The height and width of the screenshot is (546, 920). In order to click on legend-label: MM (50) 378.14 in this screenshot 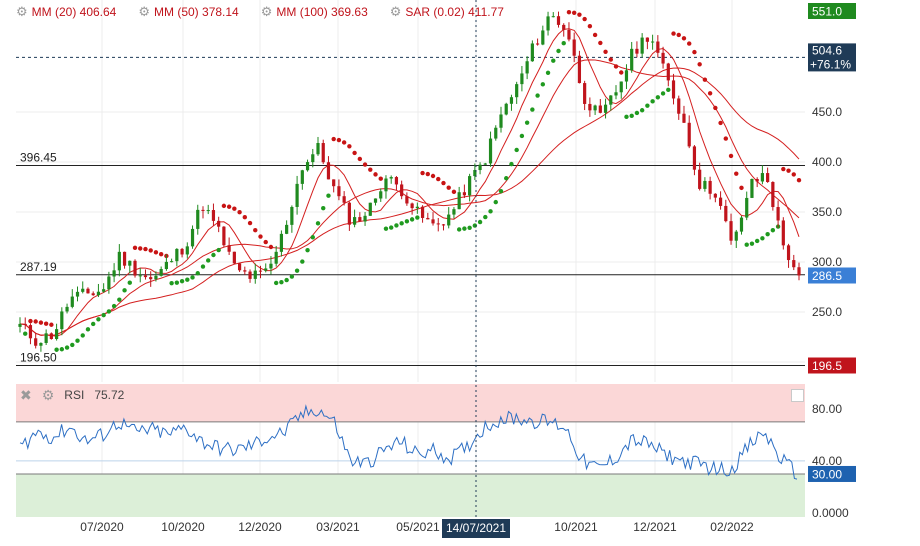, I will do `click(196, 12)`.